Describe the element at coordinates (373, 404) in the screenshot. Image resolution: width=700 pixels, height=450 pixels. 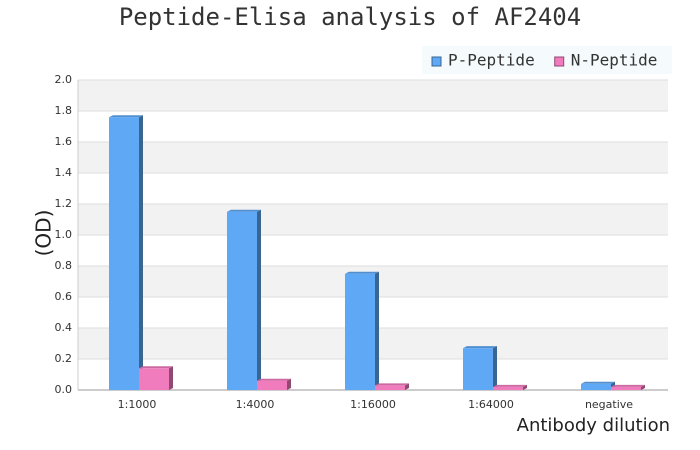
I see `x-tick-label: 1:16000` at that location.